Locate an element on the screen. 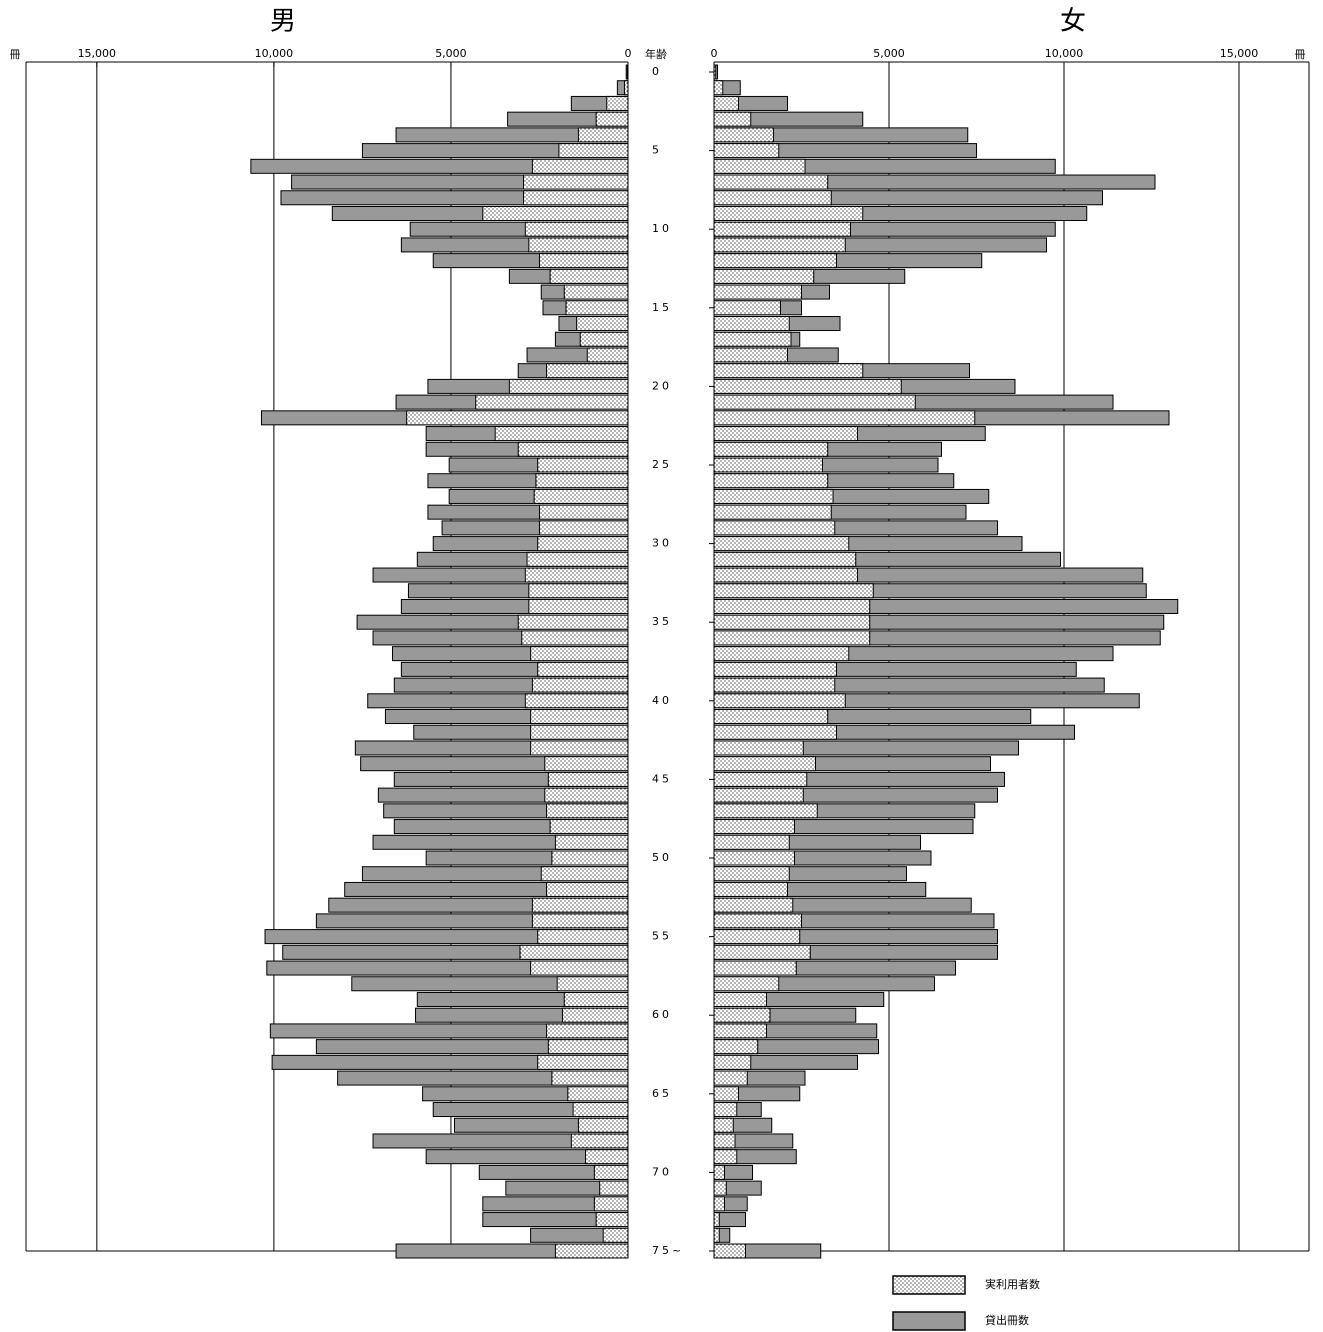 Image resolution: width=1323 pixels, height=1332 pixels. y-tick-label: 0 is located at coordinates (657, 71).